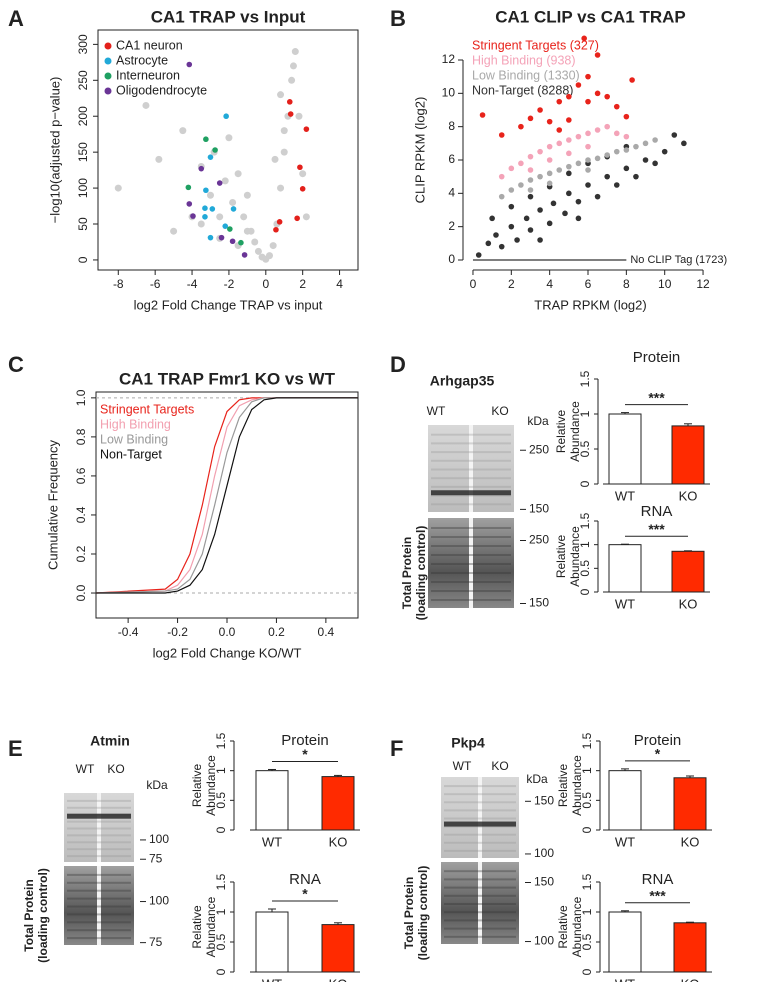 This screenshot has width=758, height=982. I want to click on legend-label: Low Binding (1330), so click(526, 75).